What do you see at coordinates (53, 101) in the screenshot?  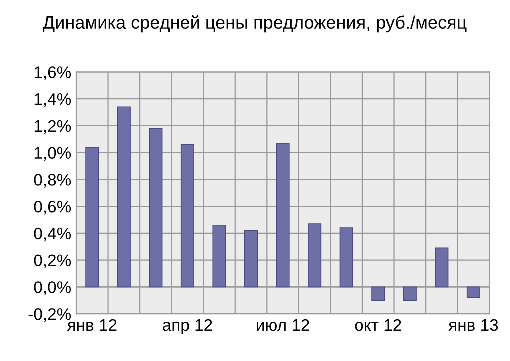 I see `y-tick-label: 1,4%` at bounding box center [53, 101].